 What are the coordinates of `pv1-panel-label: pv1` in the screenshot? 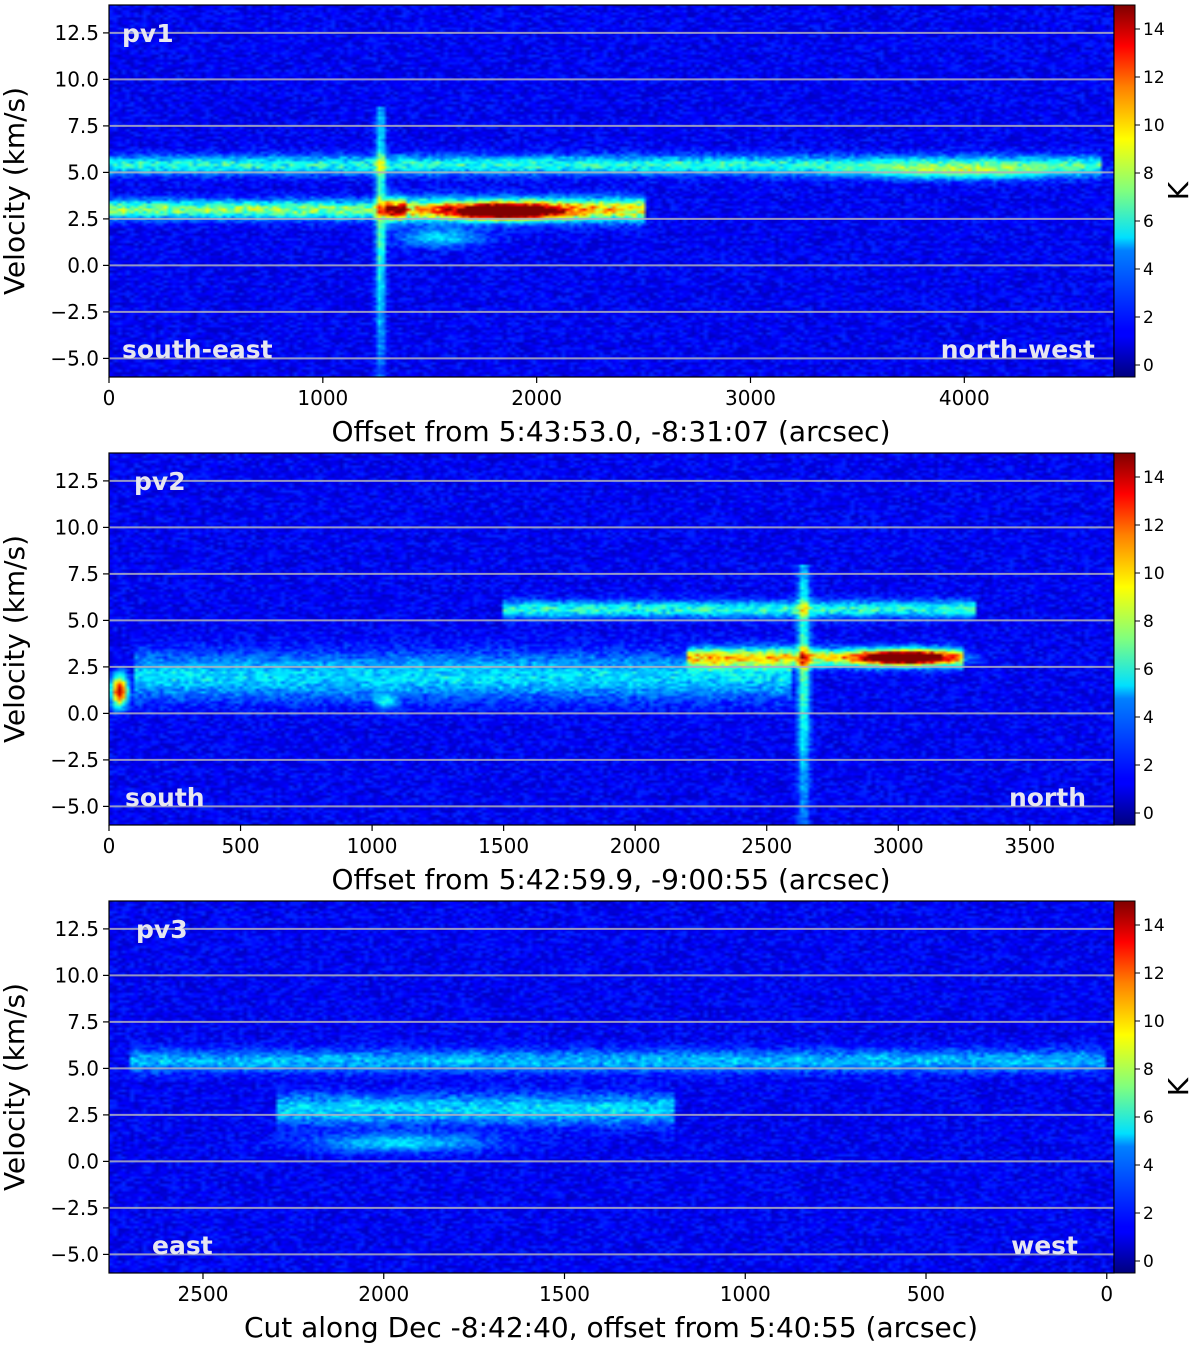 It's located at (148, 33).